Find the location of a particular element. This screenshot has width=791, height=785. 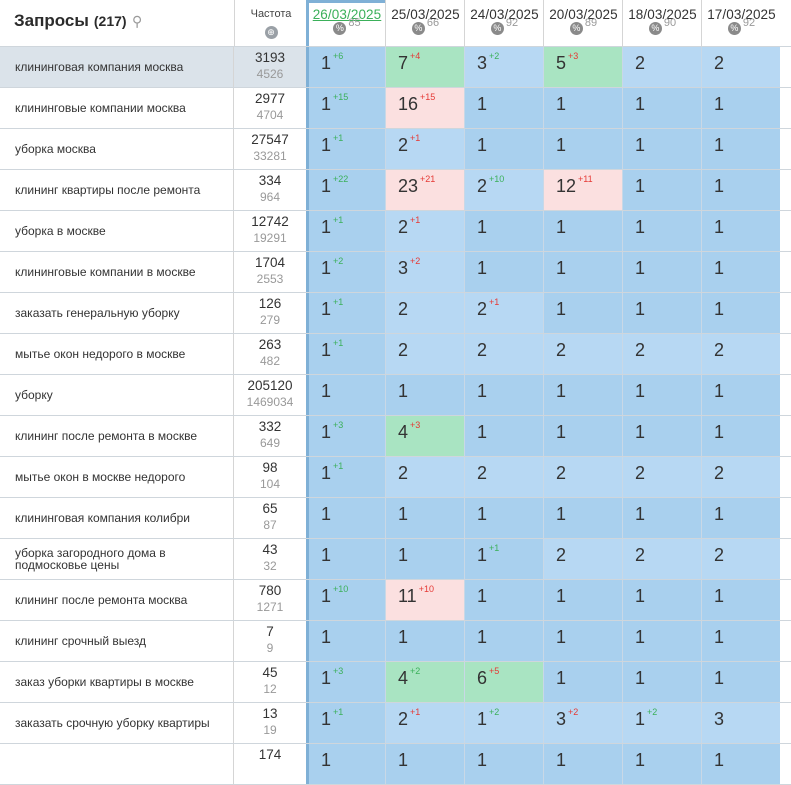

date-label: 17/03/2025 is located at coordinates (741, 14).